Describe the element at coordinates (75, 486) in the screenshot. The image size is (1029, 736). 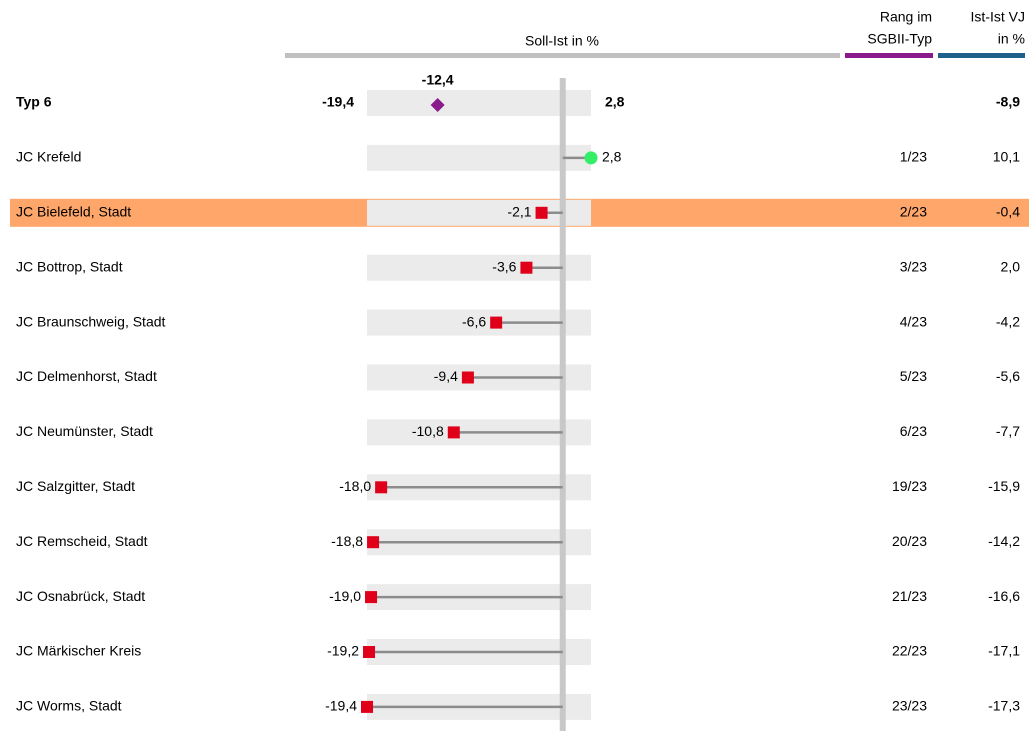
I see `row-label: JC Salzgitter, Stadt` at that location.